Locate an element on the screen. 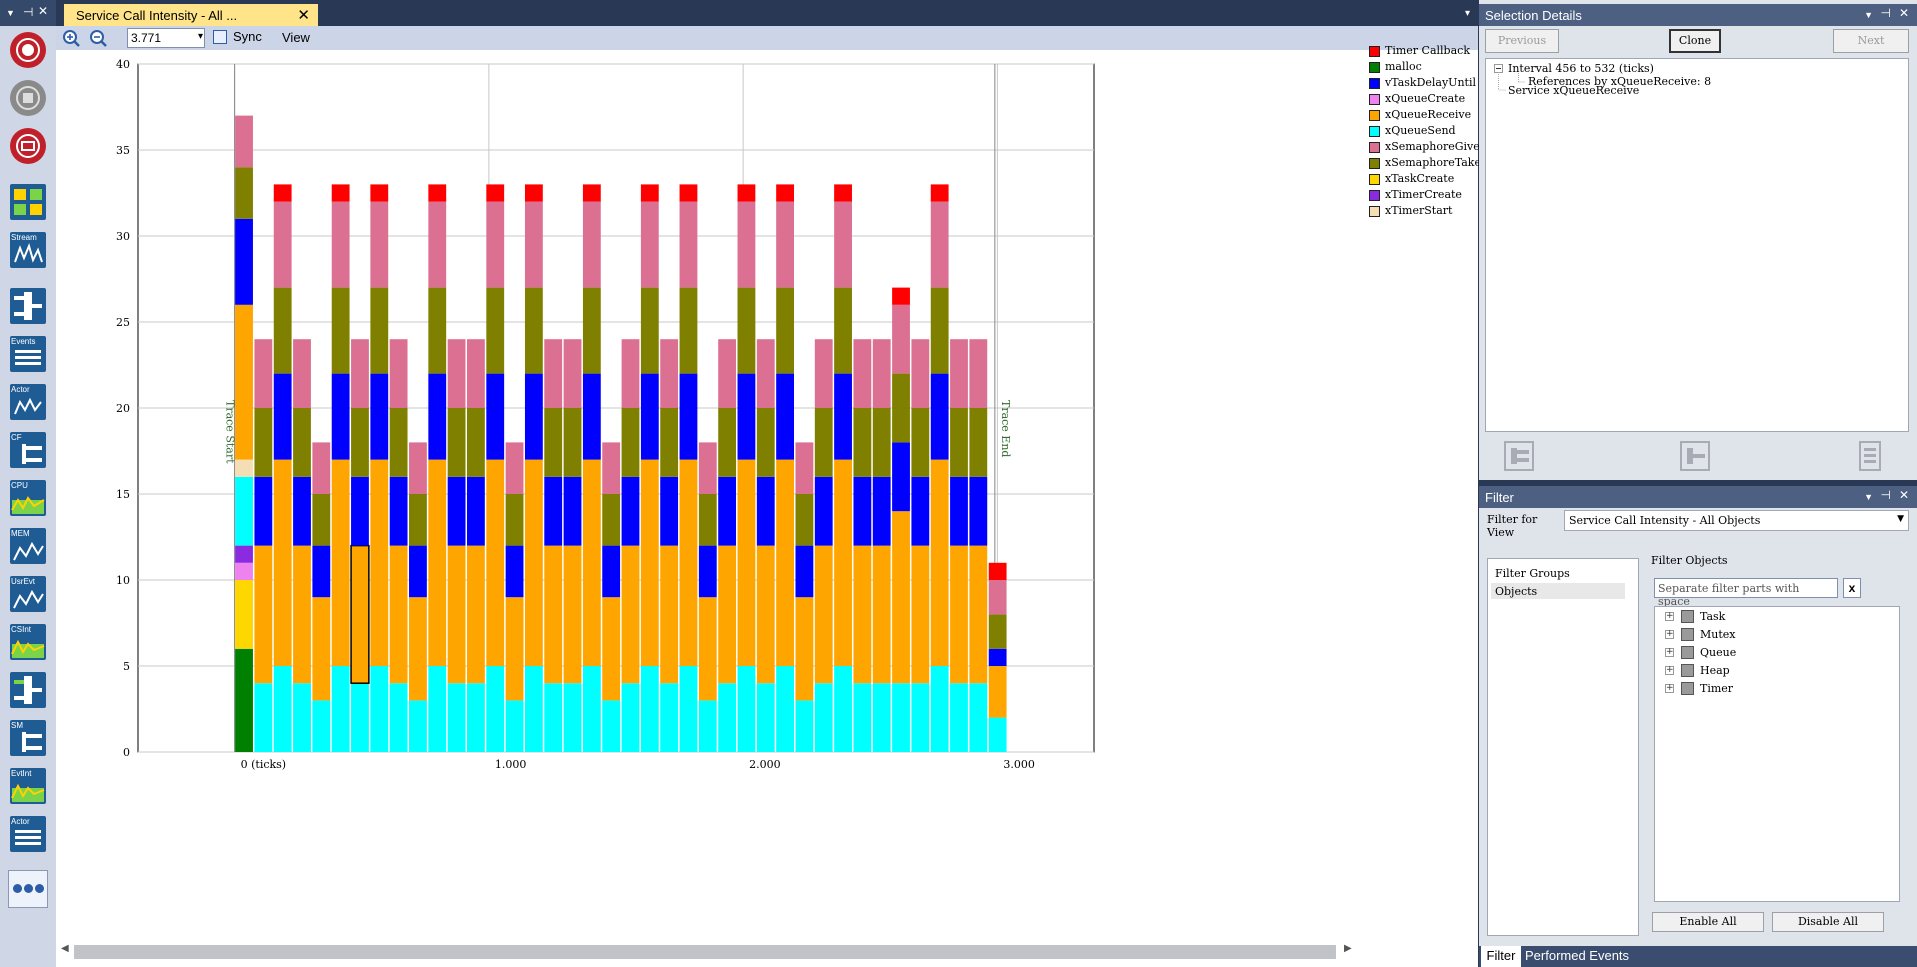 The height and width of the screenshot is (967, 1917). tree-node-references: References by xQueueReceive: 8 is located at coordinates (1620, 81).